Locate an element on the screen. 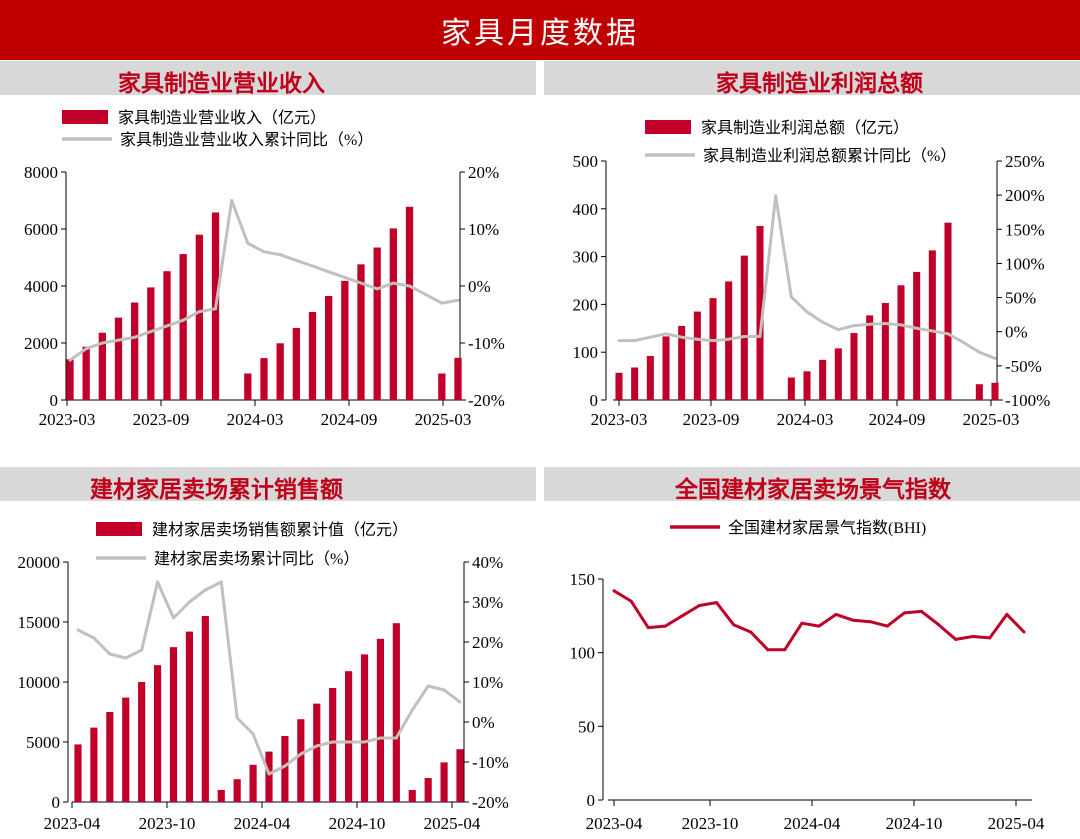 The height and width of the screenshot is (839, 1080). c2-series-line is located at coordinates (807, 277).